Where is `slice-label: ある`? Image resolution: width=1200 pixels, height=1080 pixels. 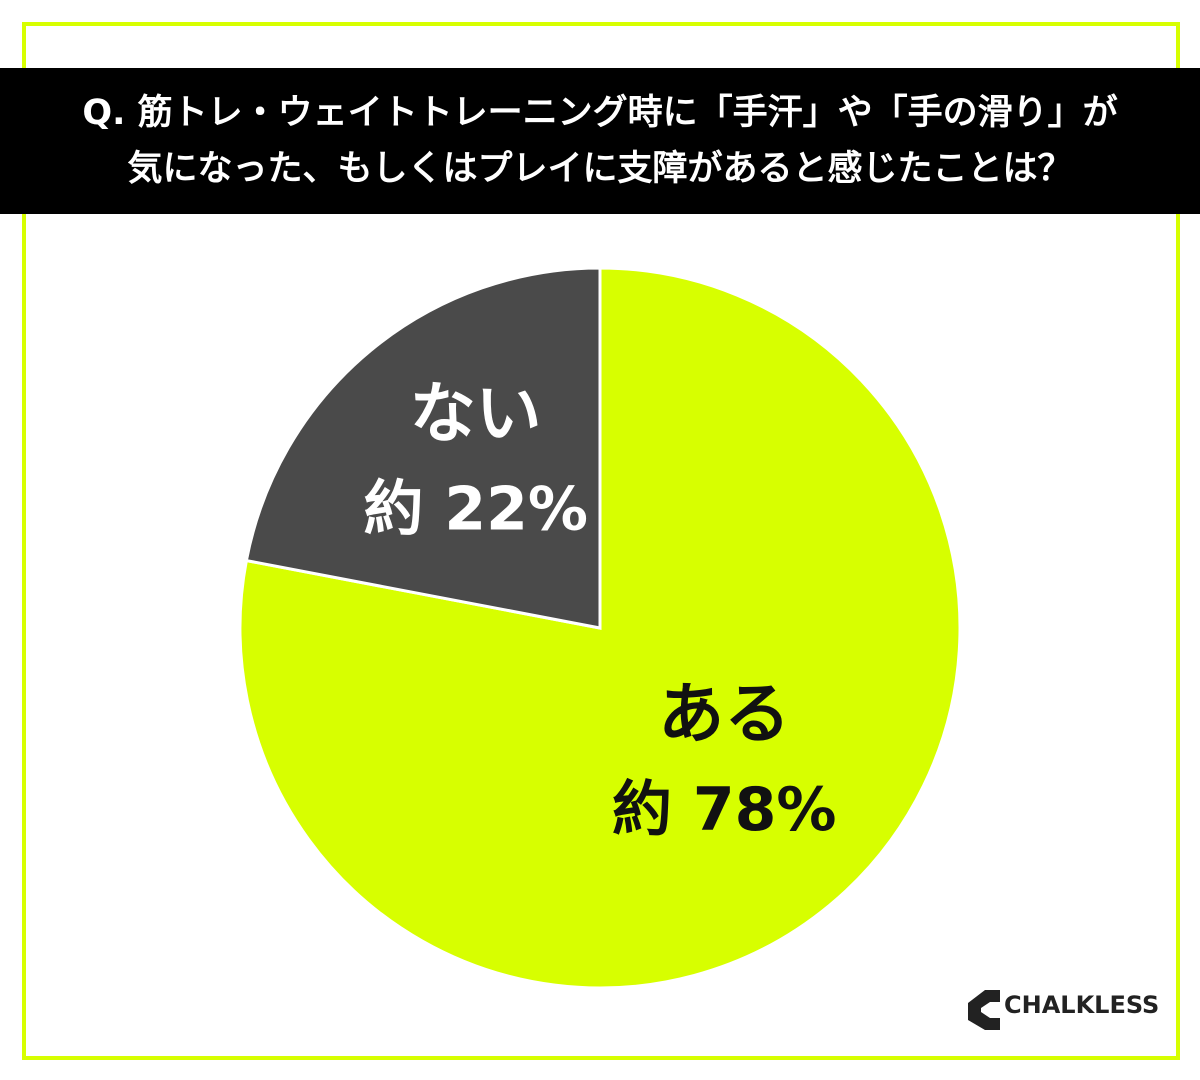
slice-label: ある is located at coordinates (724, 713).